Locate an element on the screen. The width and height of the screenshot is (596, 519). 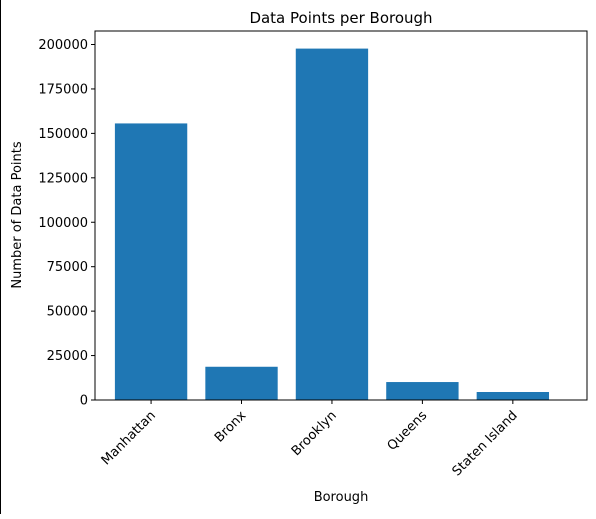
y-tick-label: 25000 is located at coordinates (67, 356).